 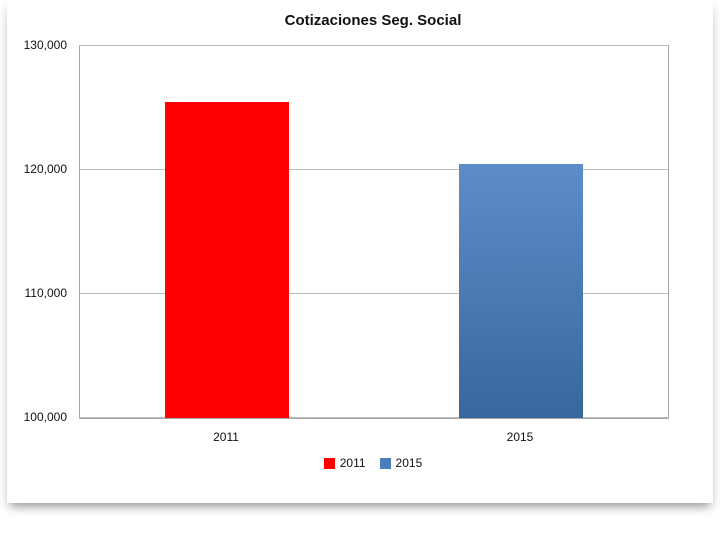 What do you see at coordinates (352, 463) in the screenshot?
I see `legend-label: 2011` at bounding box center [352, 463].